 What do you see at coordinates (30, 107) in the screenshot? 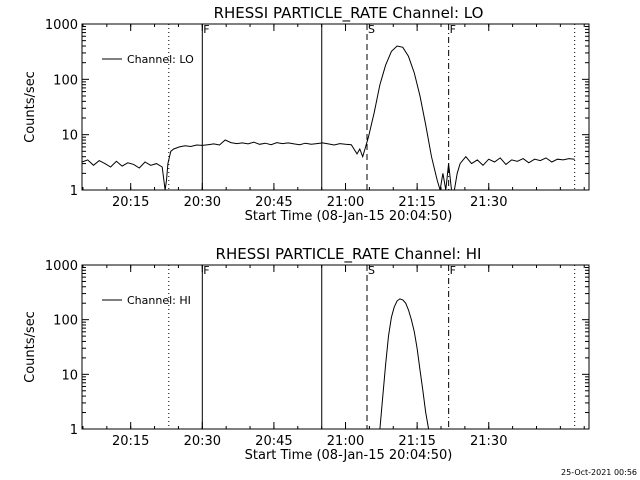
I see `panel1-y-axis-label: Counts/sec` at bounding box center [30, 107].